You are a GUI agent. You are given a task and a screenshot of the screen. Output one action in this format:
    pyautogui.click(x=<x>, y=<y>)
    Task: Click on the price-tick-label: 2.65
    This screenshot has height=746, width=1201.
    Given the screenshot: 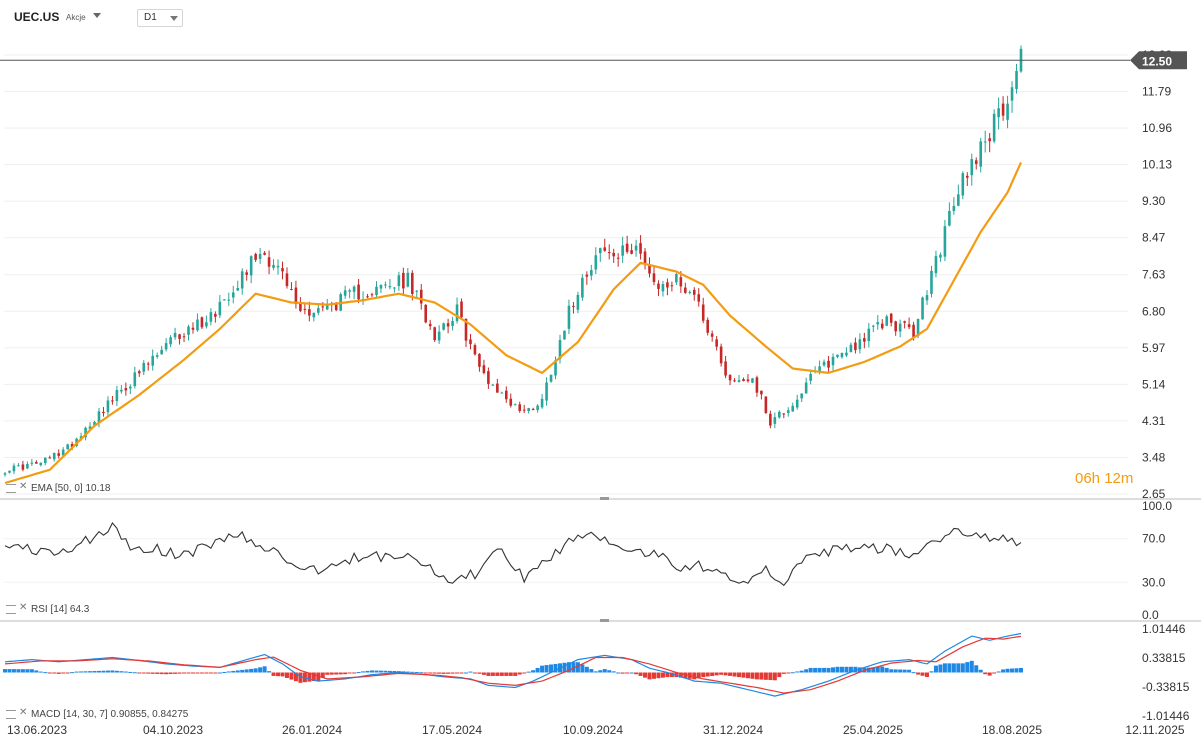 What is the action you would take?
    pyautogui.click(x=1154, y=494)
    